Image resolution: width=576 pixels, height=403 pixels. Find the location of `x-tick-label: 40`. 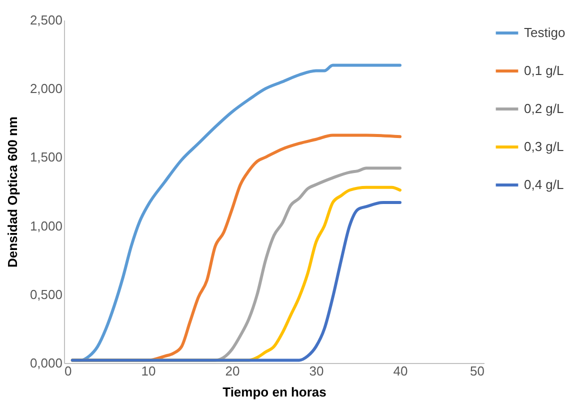

x-tick-label: 40 is located at coordinates (400, 371).